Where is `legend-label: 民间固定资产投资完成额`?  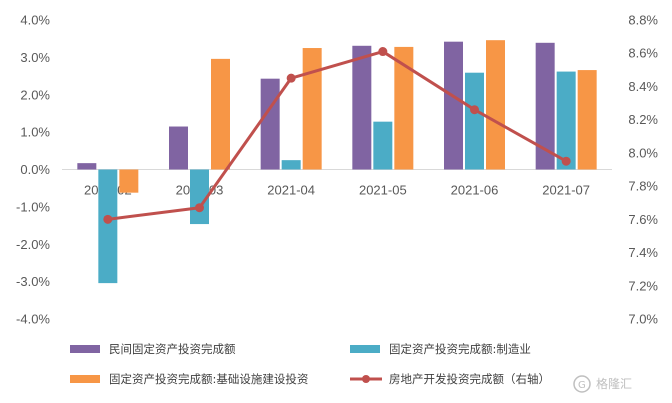 legend-label: 民间固定资产投资完成额 is located at coordinates (172, 349).